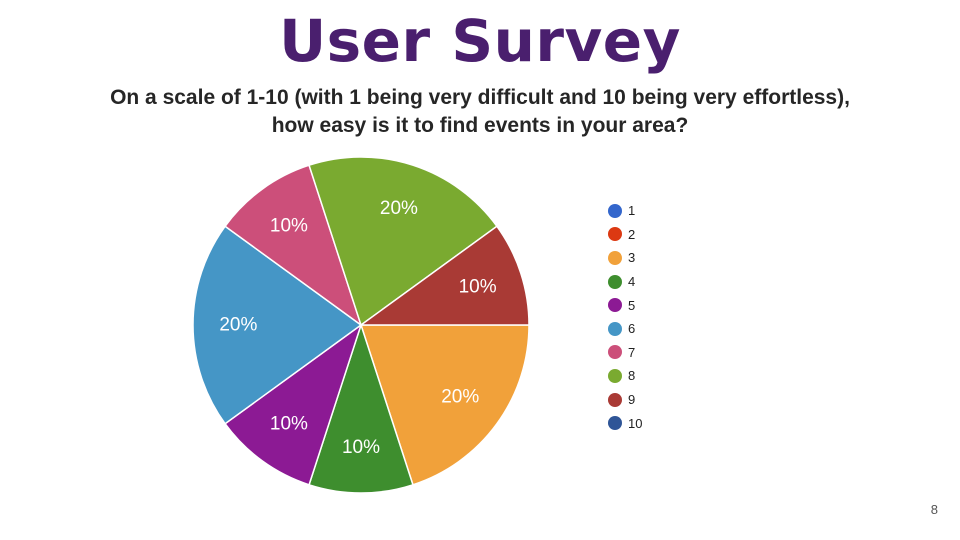  Describe the element at coordinates (625, 423) in the screenshot. I see `legend-item-10: 10` at that location.